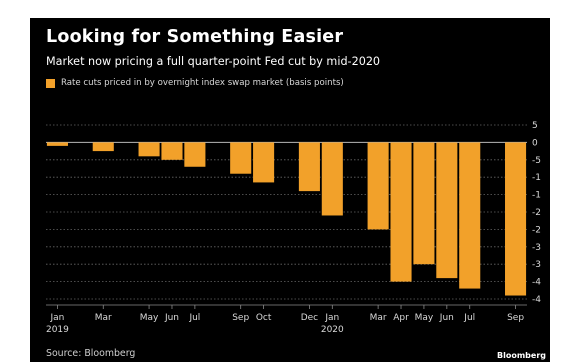 This screenshot has width=563, height=362. Describe the element at coordinates (264, 318) in the screenshot. I see `x-tick-label: Oct` at that location.